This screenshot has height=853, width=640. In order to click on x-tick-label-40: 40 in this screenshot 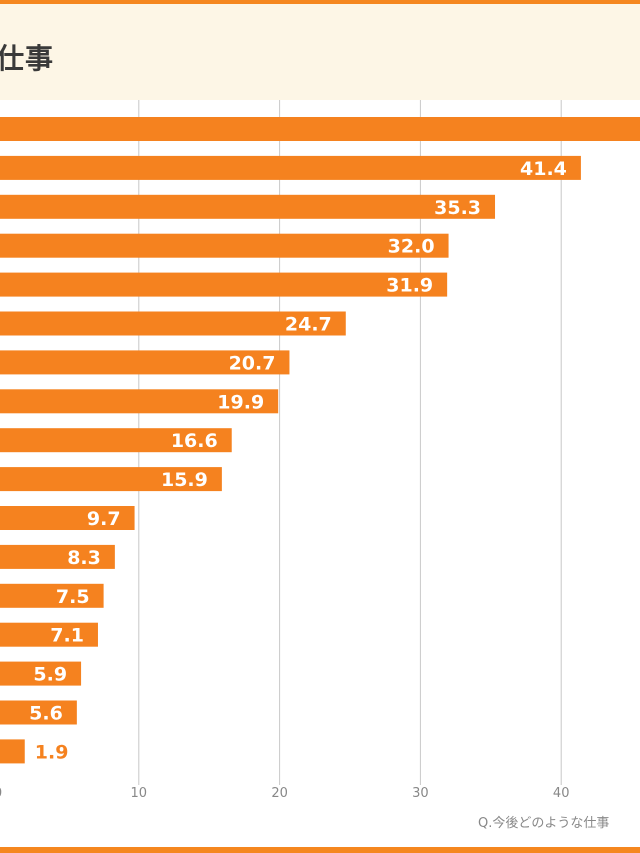, I will do `click(561, 793)`.